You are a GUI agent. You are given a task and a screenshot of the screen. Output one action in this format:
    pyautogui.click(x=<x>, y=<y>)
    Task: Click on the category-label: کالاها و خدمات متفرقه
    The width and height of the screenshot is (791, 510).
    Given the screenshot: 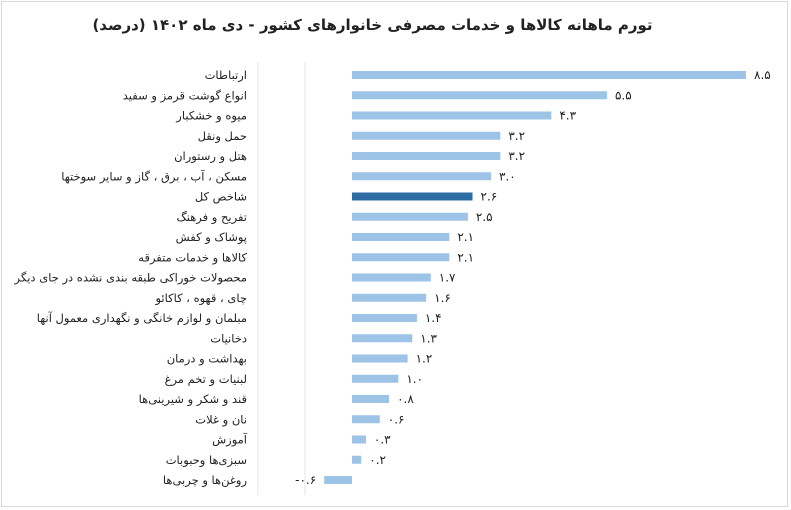 What is the action you would take?
    pyautogui.click(x=192, y=257)
    